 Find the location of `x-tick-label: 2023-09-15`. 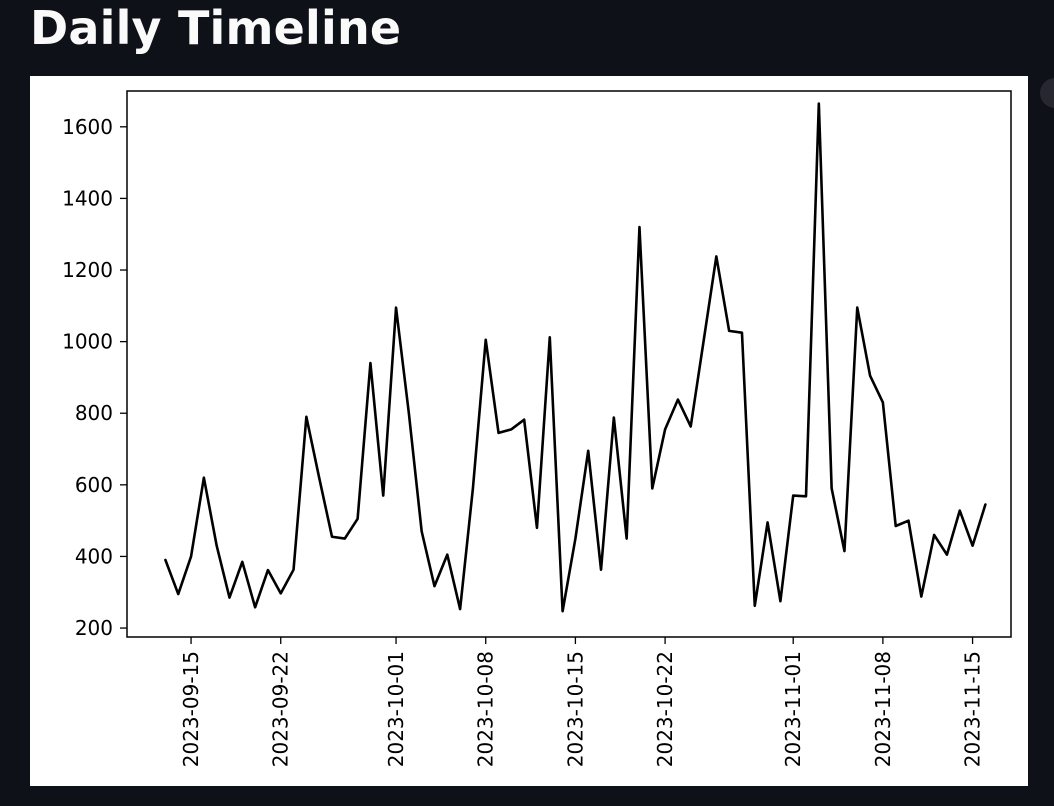

x-tick-label: 2023-09-15 is located at coordinates (191, 709).